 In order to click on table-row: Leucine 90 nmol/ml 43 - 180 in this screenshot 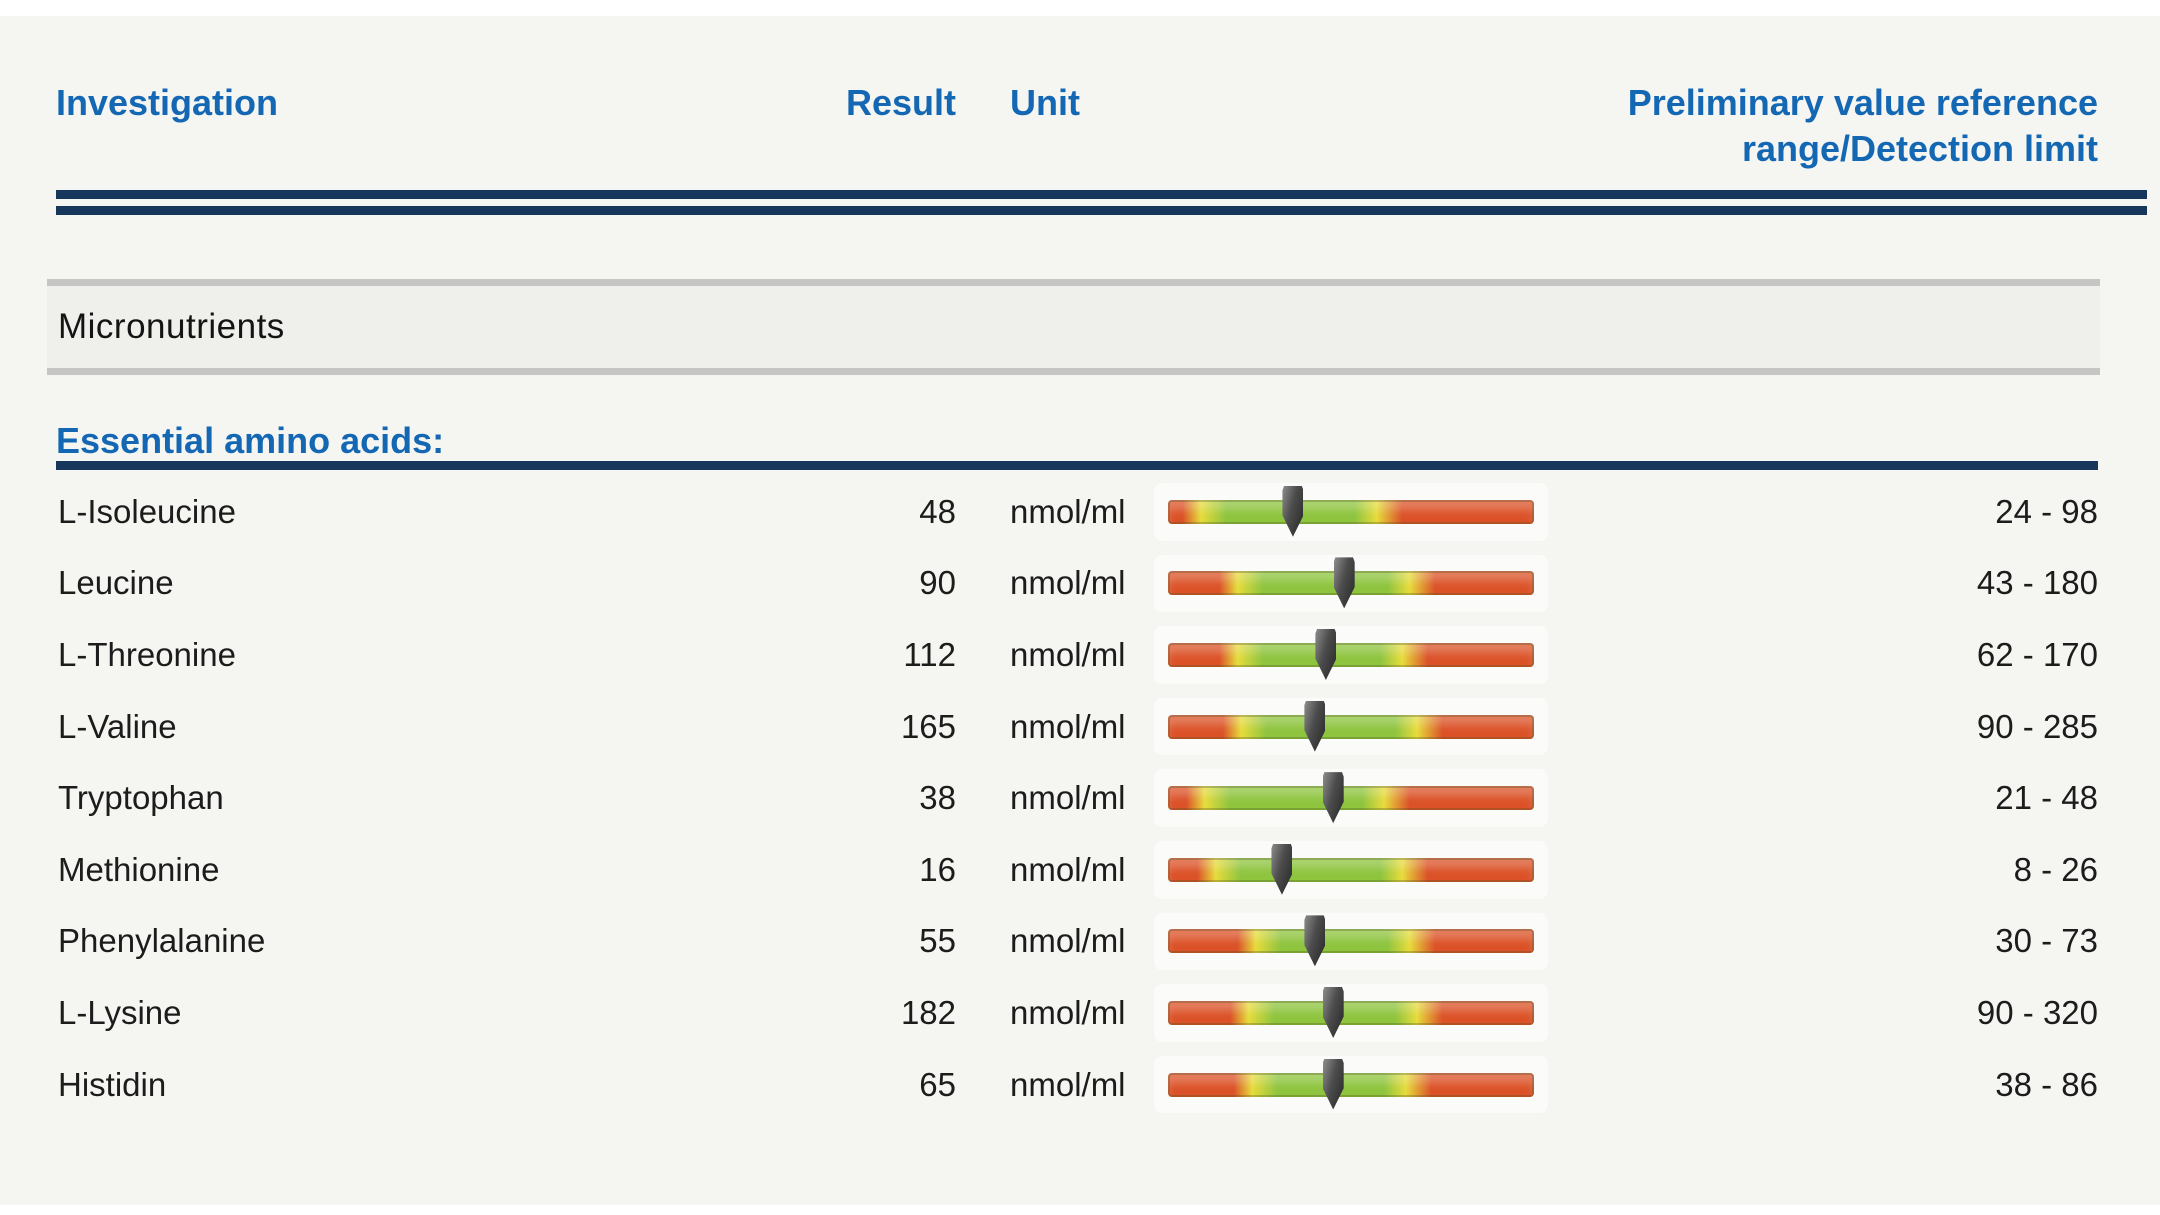, I will do `click(1077, 584)`.